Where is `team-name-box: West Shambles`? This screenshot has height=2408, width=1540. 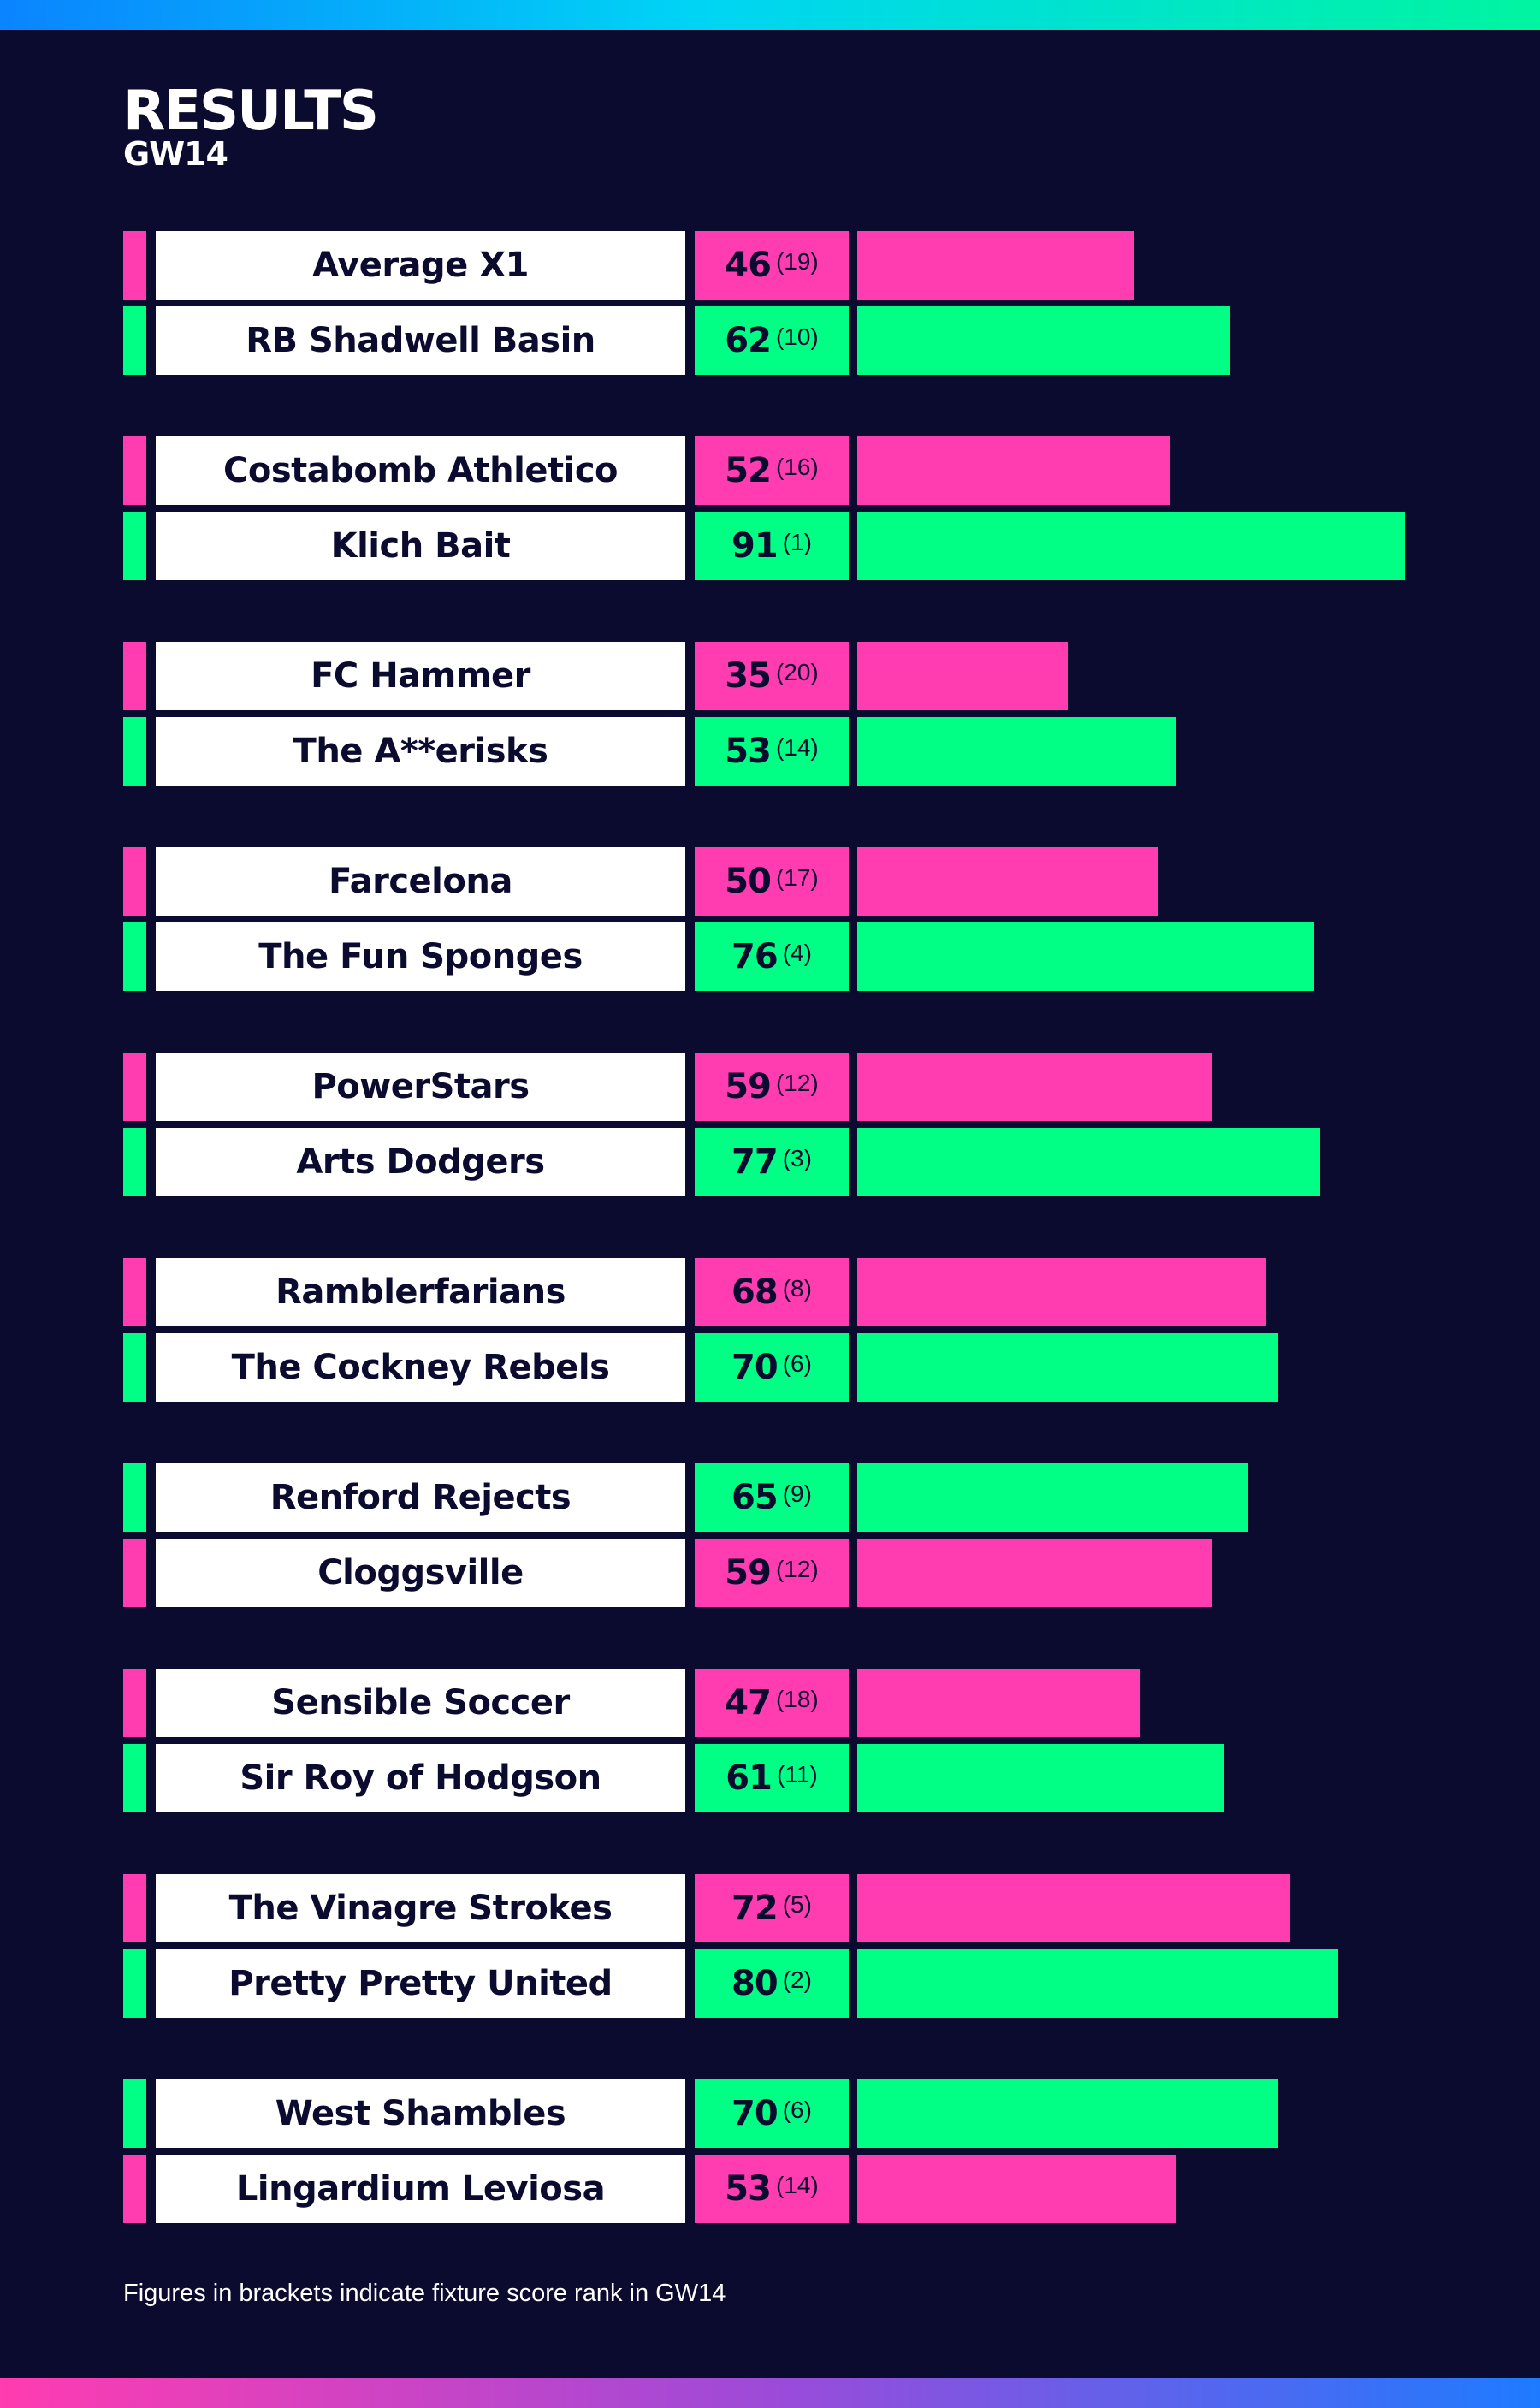
team-name-box: West Shambles is located at coordinates (420, 2113).